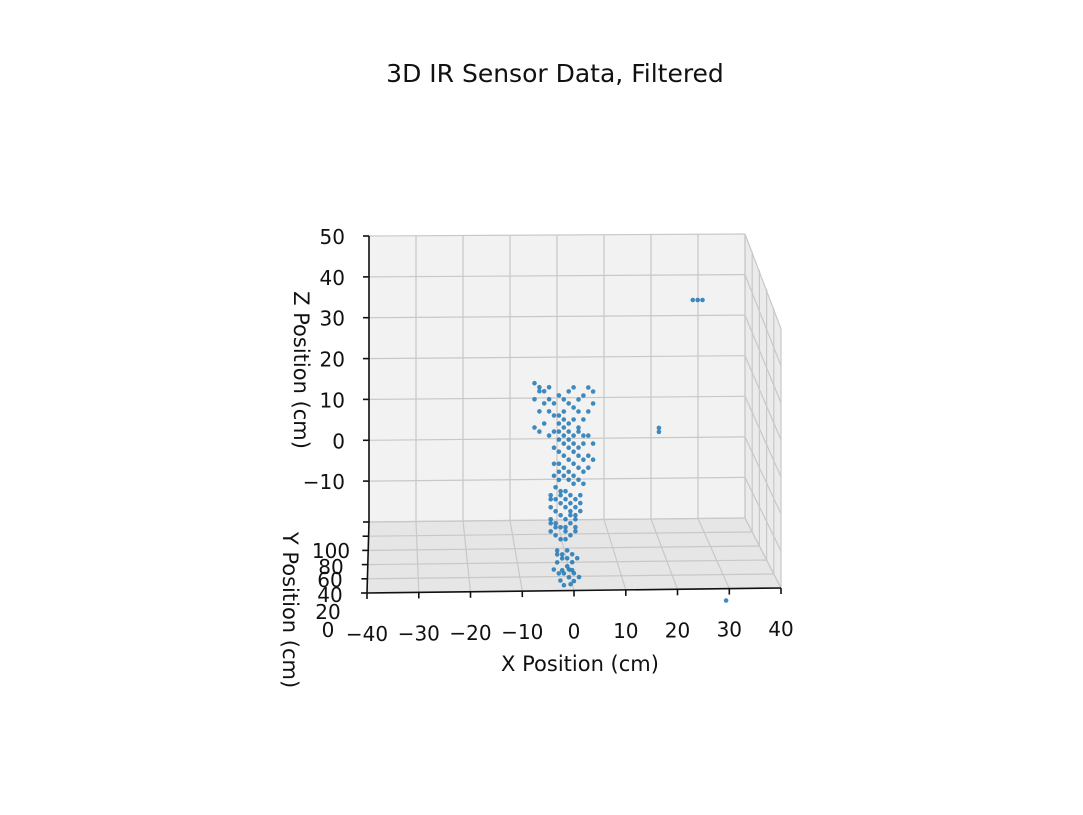 The height and width of the screenshot is (815, 1083). What do you see at coordinates (324, 482) in the screenshot?
I see `z-tick-label: −10` at bounding box center [324, 482].